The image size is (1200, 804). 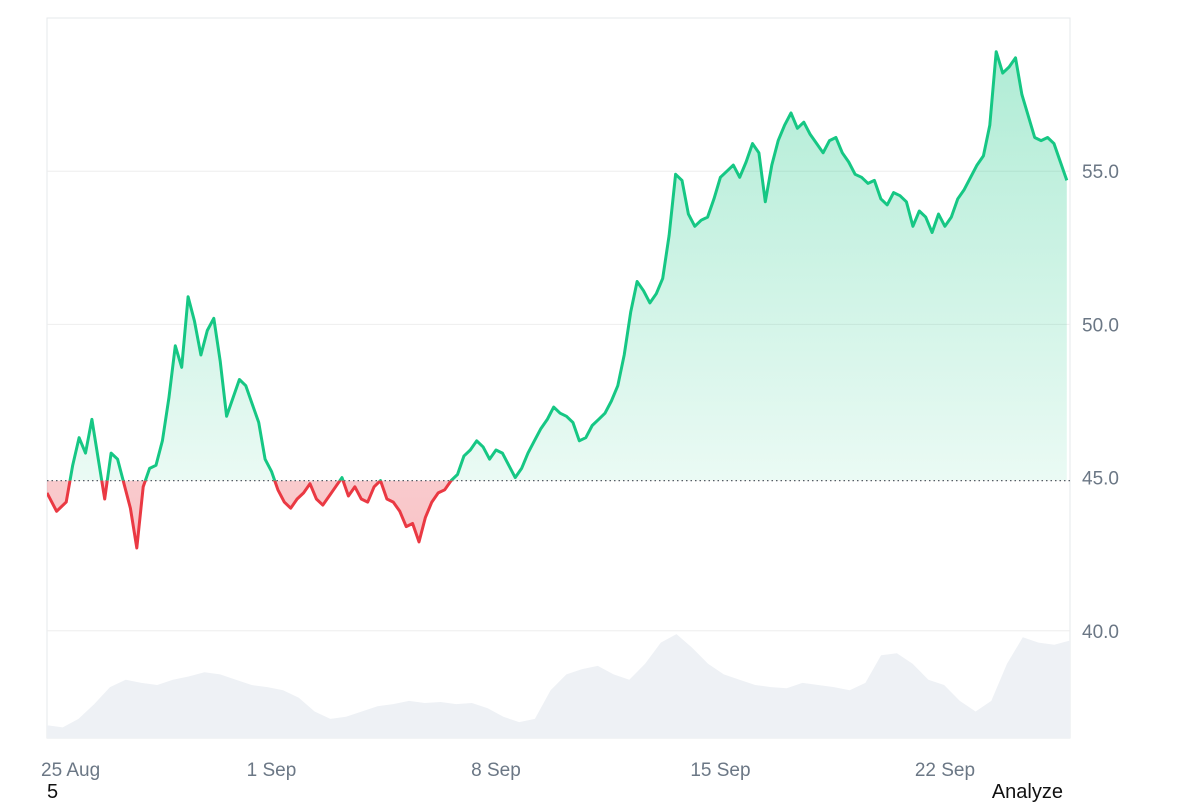 What do you see at coordinates (53, 792) in the screenshot?
I see `footer-left-text: 5` at bounding box center [53, 792].